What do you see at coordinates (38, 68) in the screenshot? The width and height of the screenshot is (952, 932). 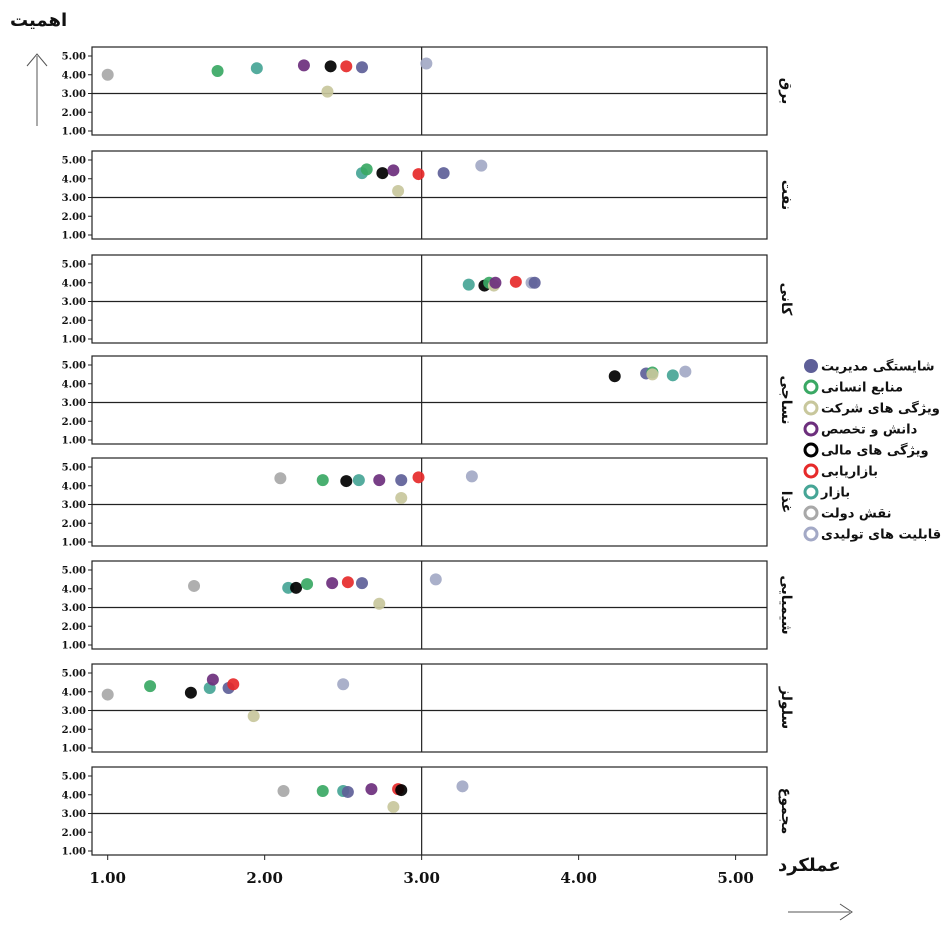 I see `y-axis-title-group: اهمیت` at bounding box center [38, 68].